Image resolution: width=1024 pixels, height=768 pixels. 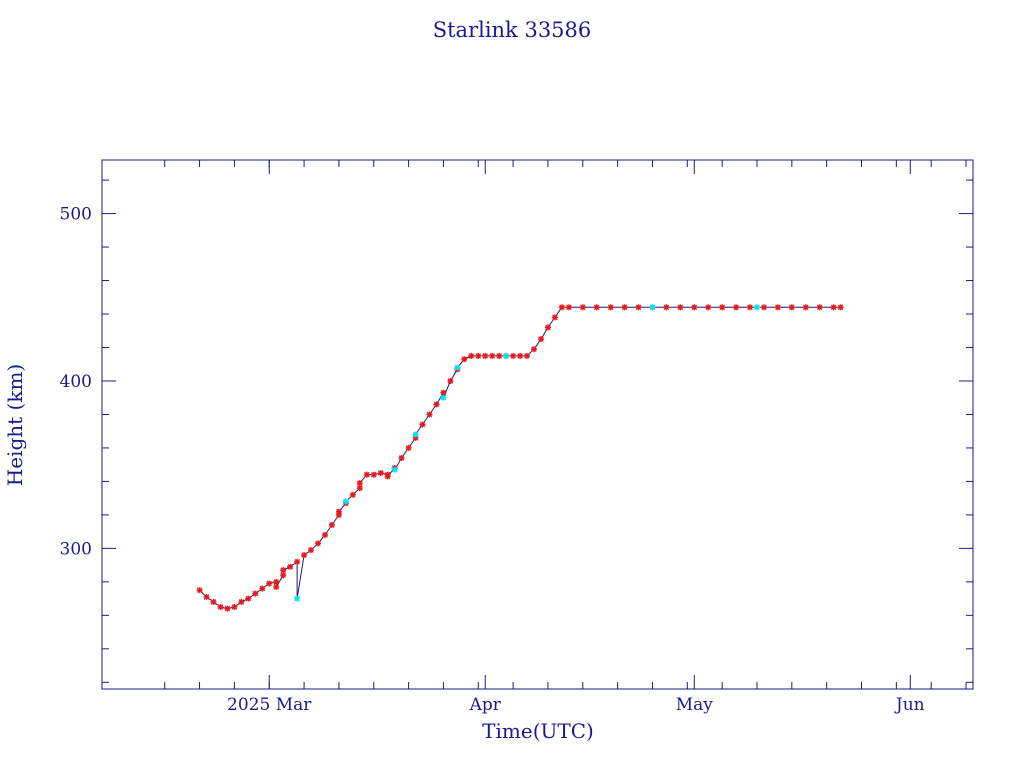 I want to click on x-tick-label: Jun, so click(x=909, y=705).